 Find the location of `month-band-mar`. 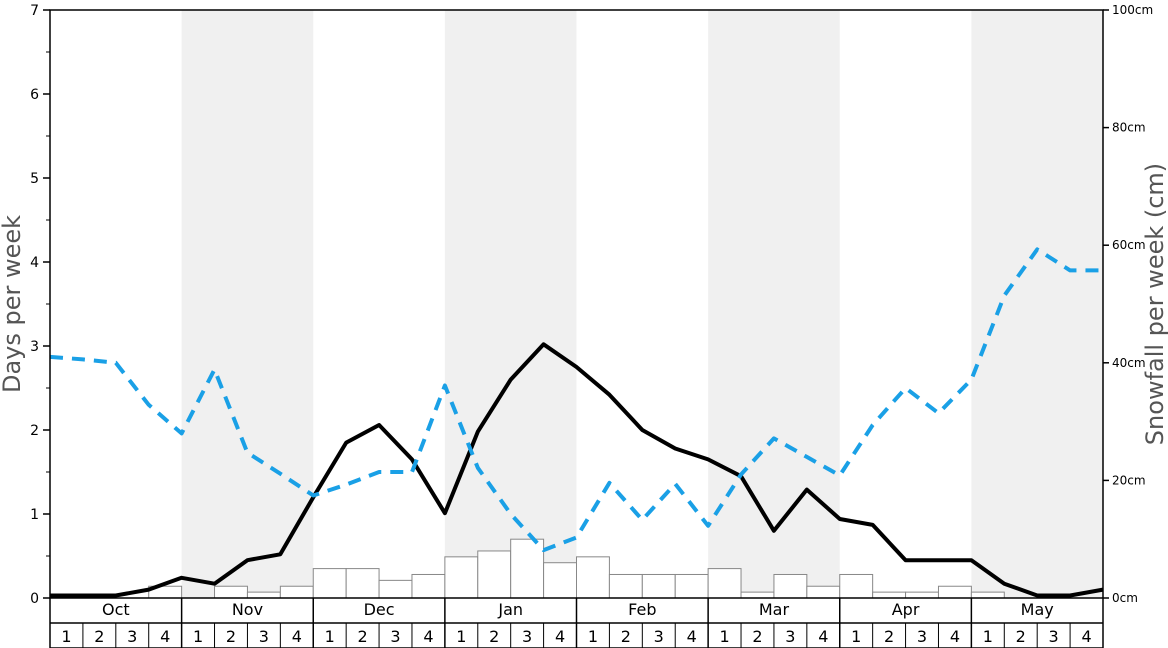

month-band-mar is located at coordinates (774, 304).